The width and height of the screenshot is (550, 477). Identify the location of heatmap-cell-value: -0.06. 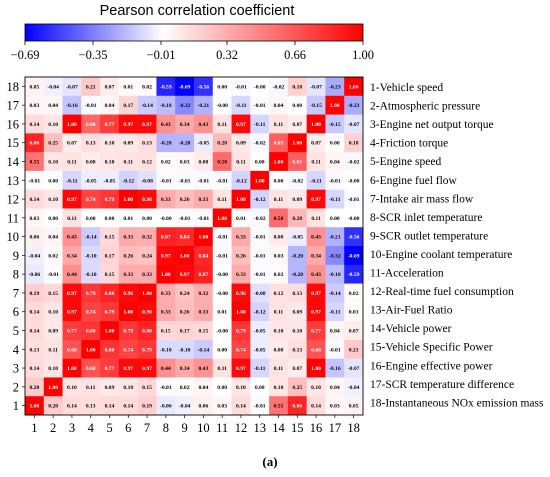
(35, 275).